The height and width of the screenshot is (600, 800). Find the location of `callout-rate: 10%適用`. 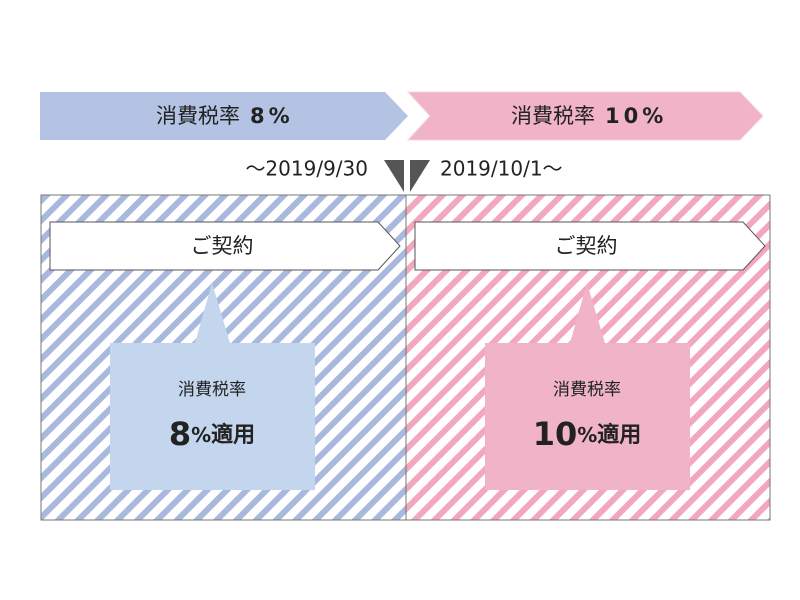

callout-rate: 10%適用 is located at coordinates (587, 434).